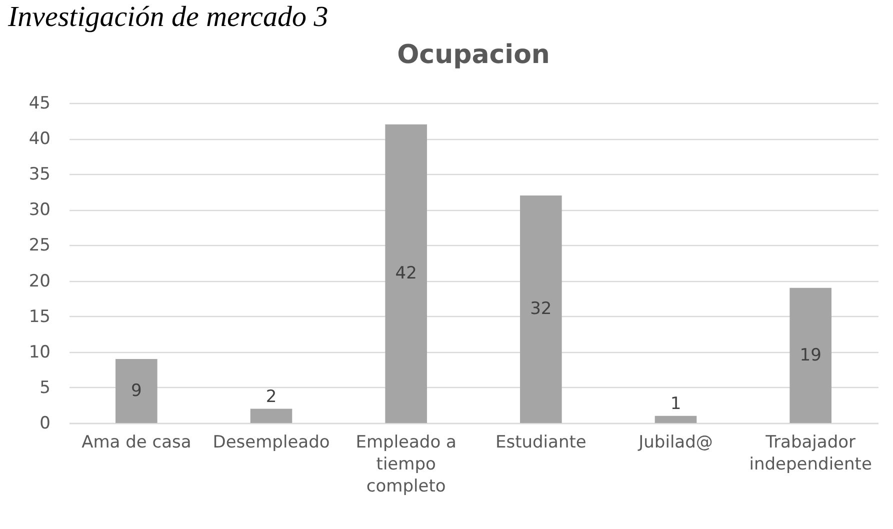 Image resolution: width=893 pixels, height=529 pixels. I want to click on x-tick-label: Estudiante, so click(540, 442).